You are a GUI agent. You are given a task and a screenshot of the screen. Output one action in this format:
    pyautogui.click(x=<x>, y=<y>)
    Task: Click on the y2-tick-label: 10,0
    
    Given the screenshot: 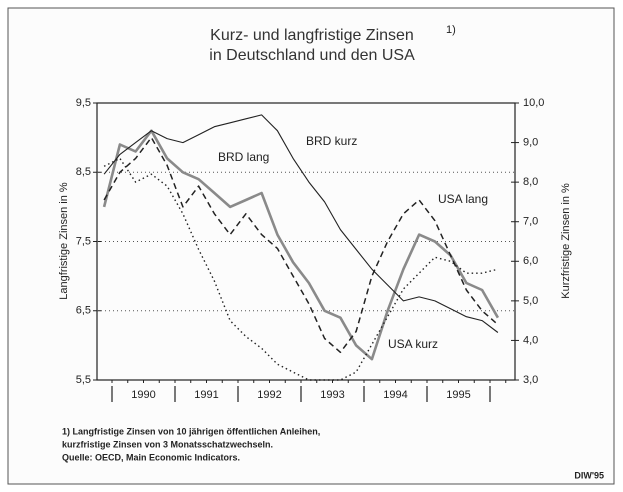 What is the action you would take?
    pyautogui.click(x=533, y=103)
    